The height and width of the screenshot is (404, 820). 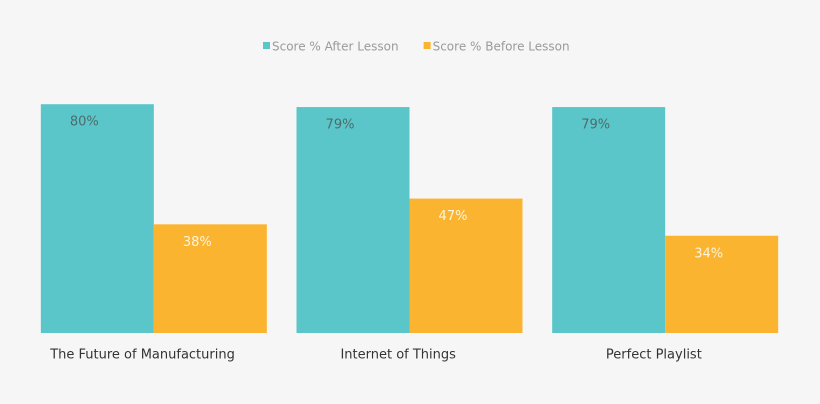 What do you see at coordinates (708, 253) in the screenshot?
I see `value-label: 34%` at bounding box center [708, 253].